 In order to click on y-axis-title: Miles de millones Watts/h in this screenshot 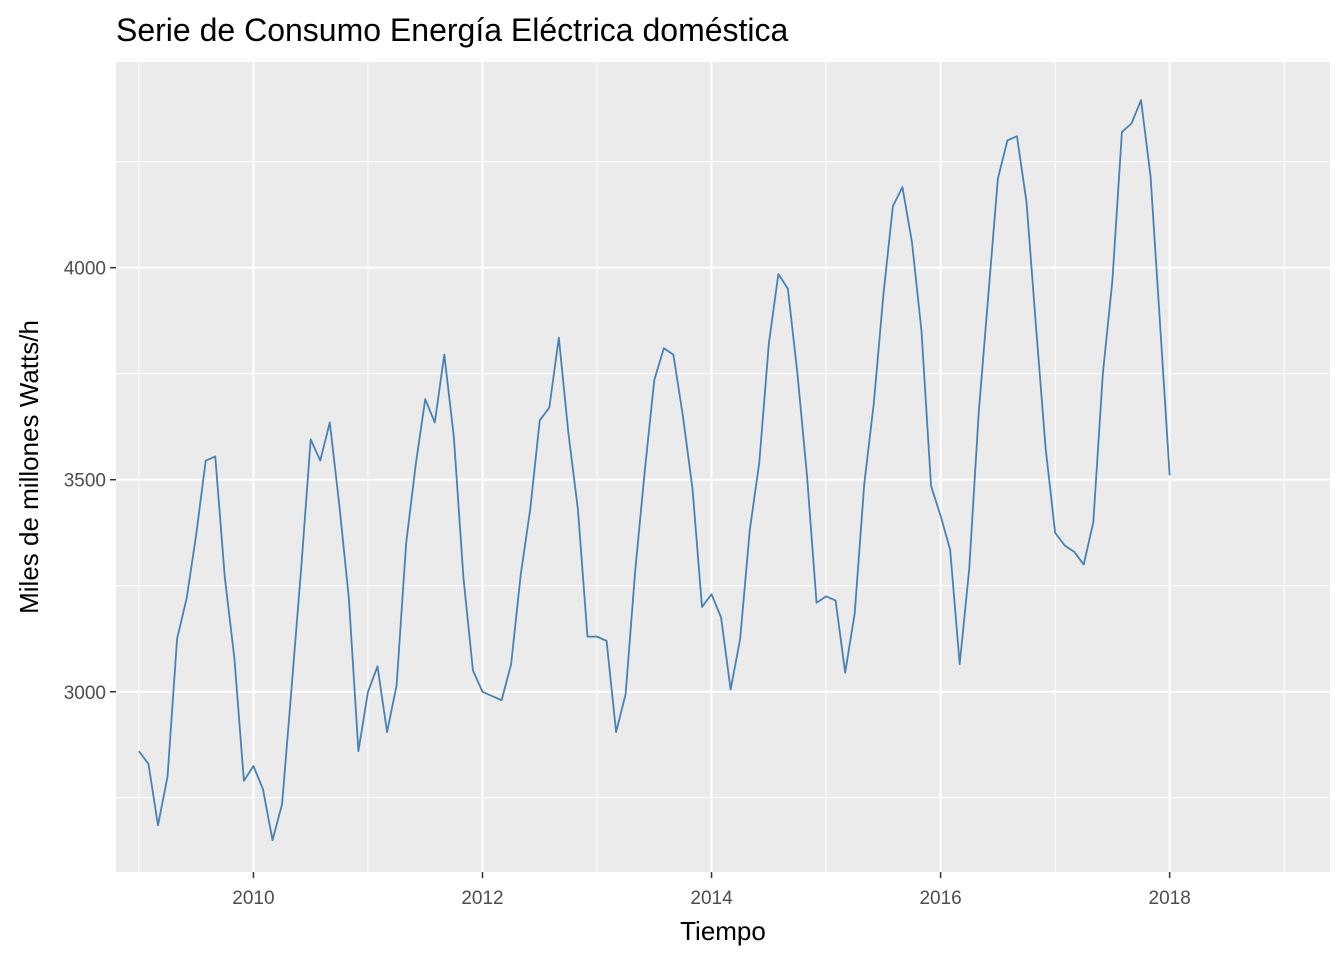, I will do `click(29, 467)`.